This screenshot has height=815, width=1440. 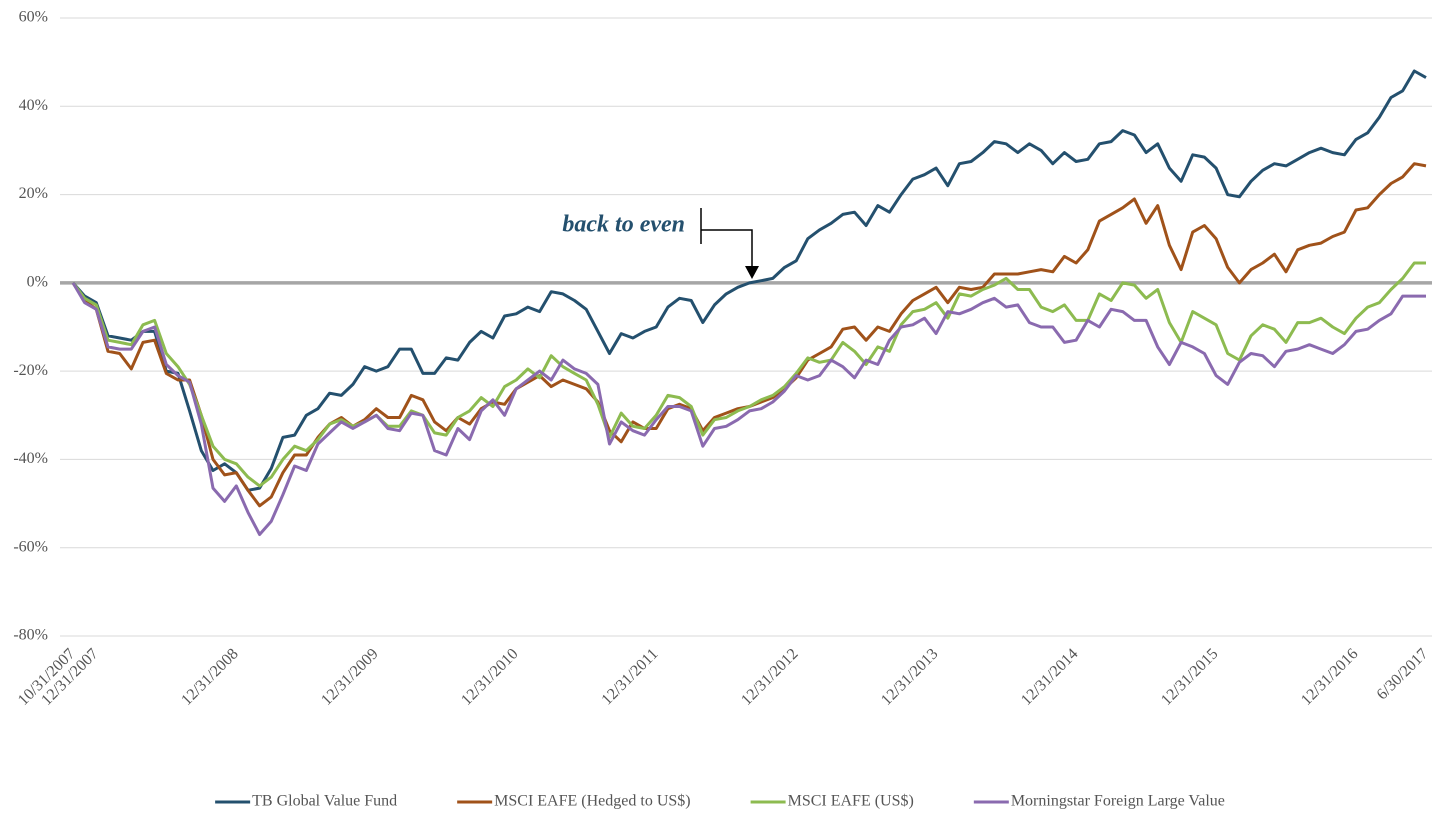 What do you see at coordinates (1050, 677) in the screenshot?
I see `x-tick-label: 12/31/2014` at bounding box center [1050, 677].